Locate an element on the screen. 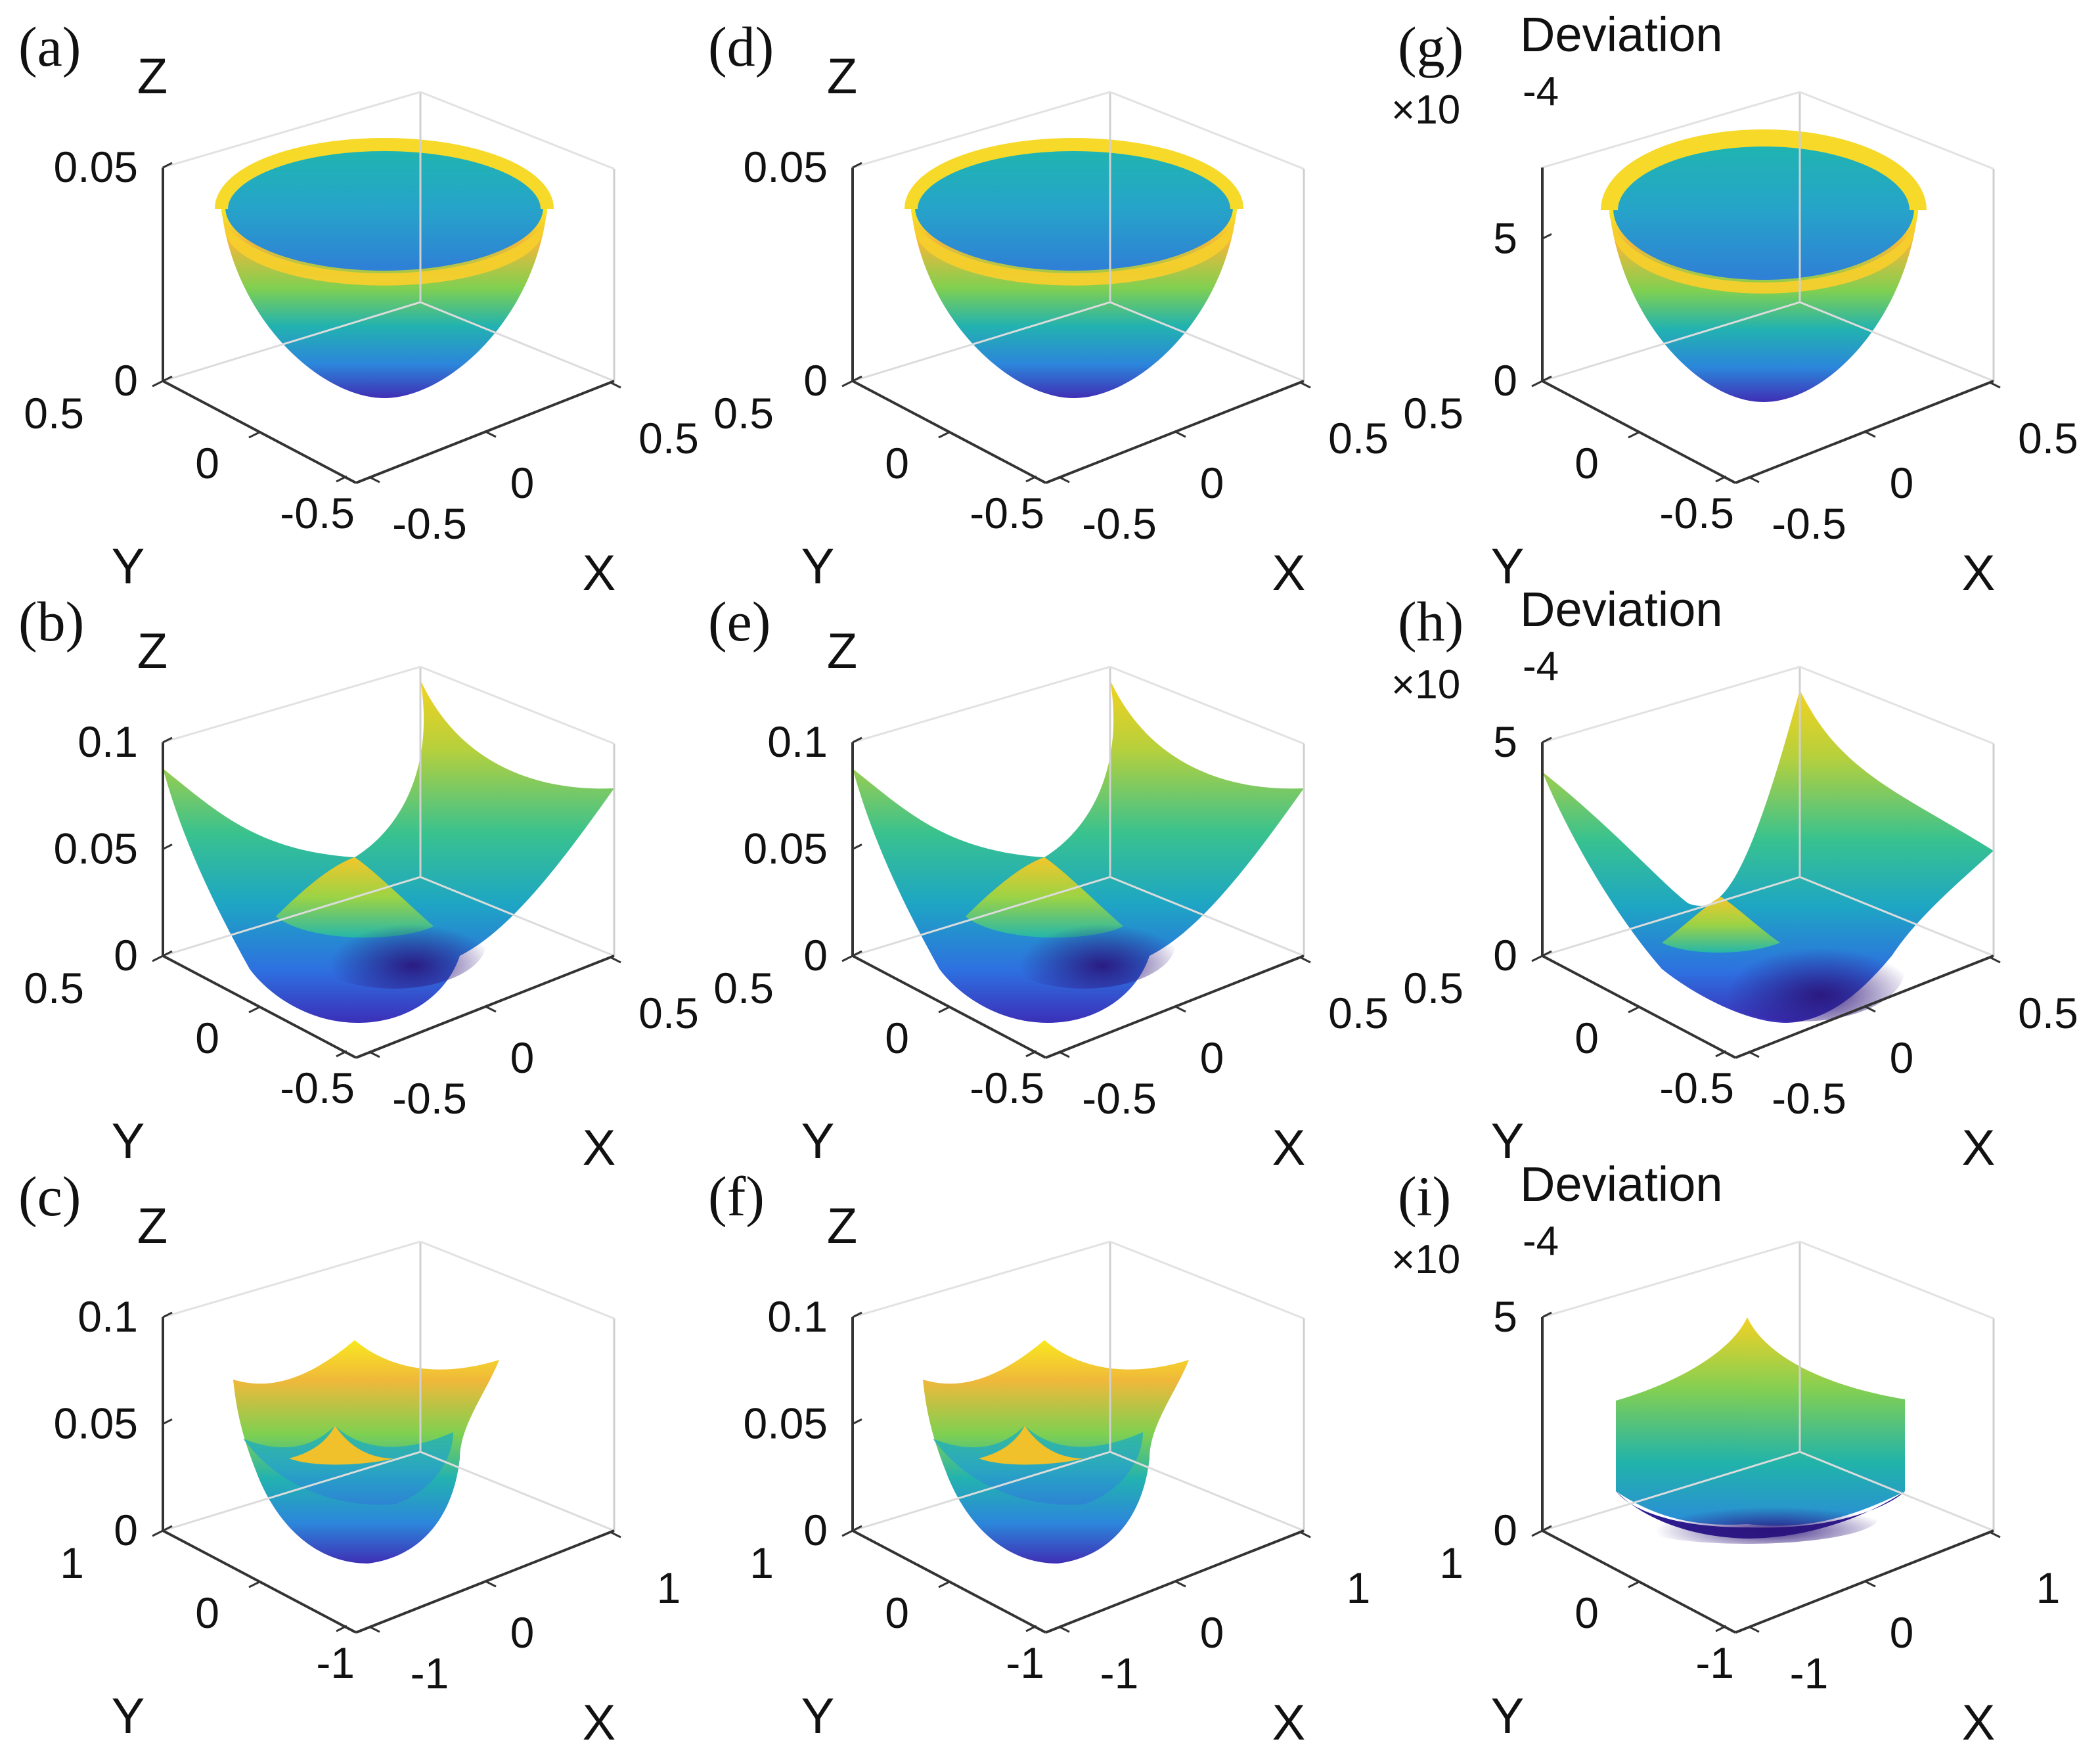 The image size is (2100, 1756). surface-rim-back is located at coordinates (385, 174).